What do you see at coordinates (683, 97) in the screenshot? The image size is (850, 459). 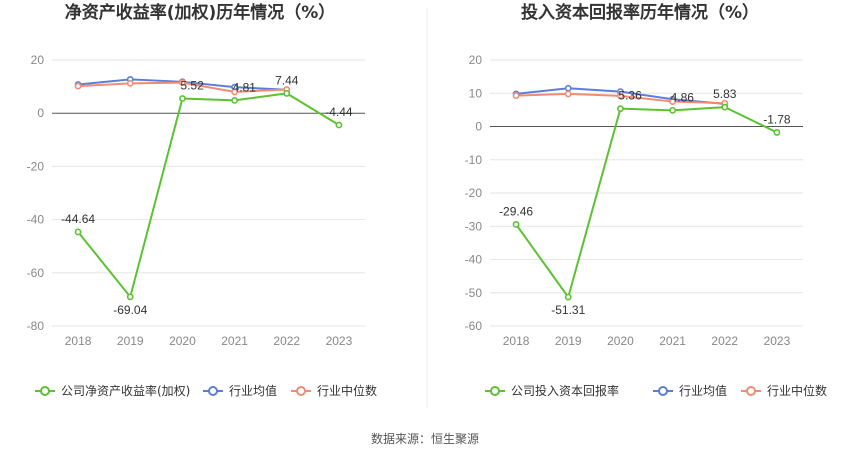 I see `data-label: 4.86` at bounding box center [683, 97].